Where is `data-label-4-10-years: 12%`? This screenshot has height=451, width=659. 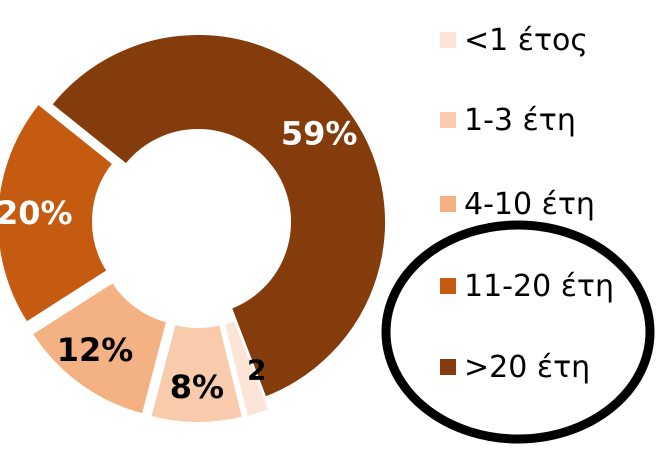
data-label-4-10-years: 12% is located at coordinates (95, 350).